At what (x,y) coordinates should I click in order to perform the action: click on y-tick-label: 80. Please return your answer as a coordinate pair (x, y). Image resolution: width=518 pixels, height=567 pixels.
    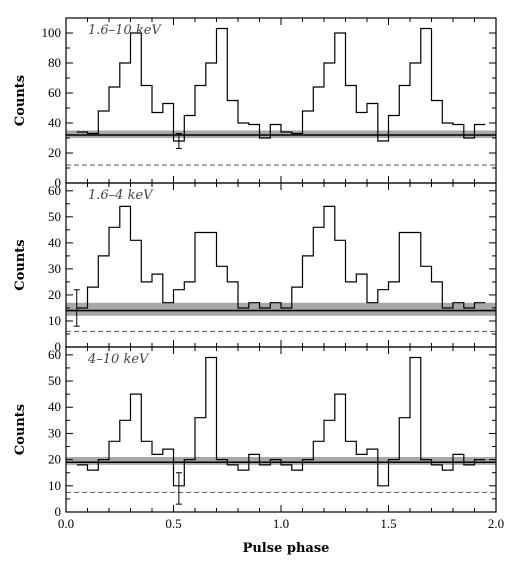
    Looking at the image, I should click on (54, 62).